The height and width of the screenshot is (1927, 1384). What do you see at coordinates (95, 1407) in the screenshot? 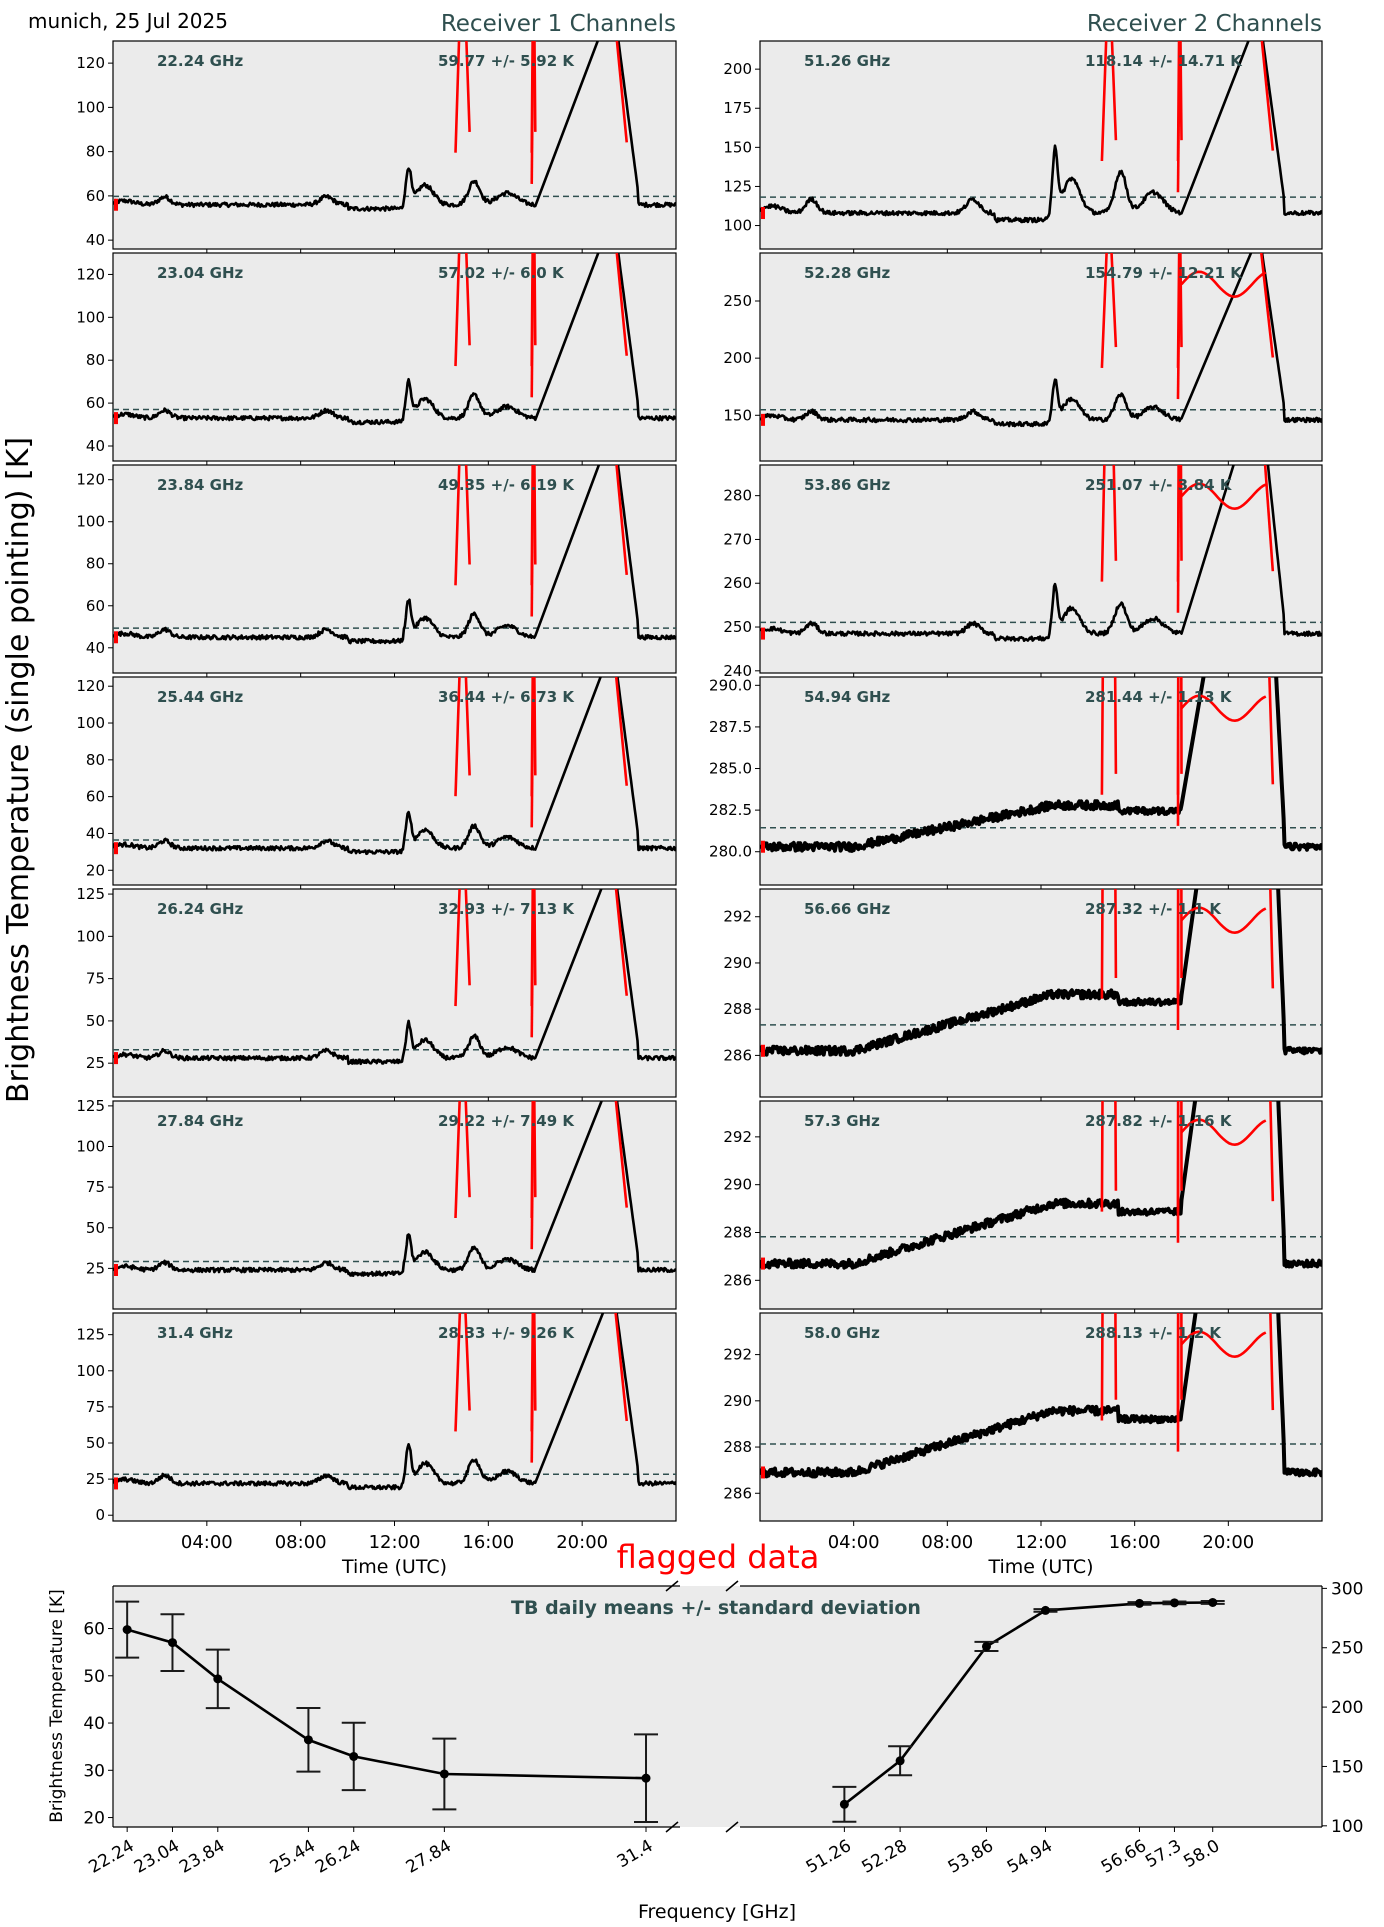
I see `y-tick-label: 75` at bounding box center [95, 1407].